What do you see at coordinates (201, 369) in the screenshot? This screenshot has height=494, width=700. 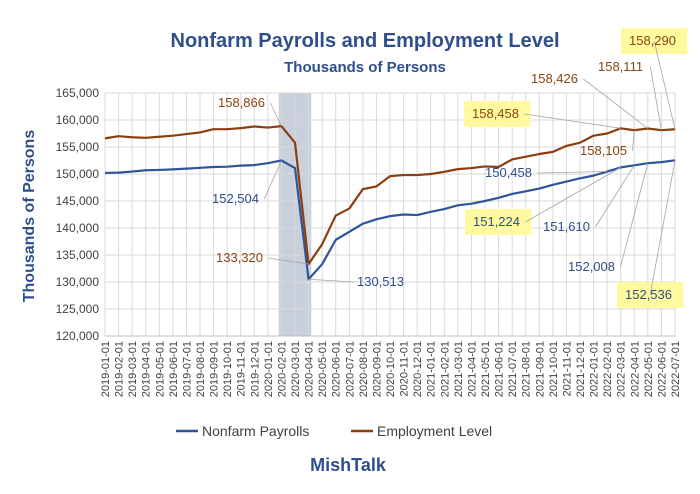 I see `x-tick-label: 2019-08-01` at bounding box center [201, 369].